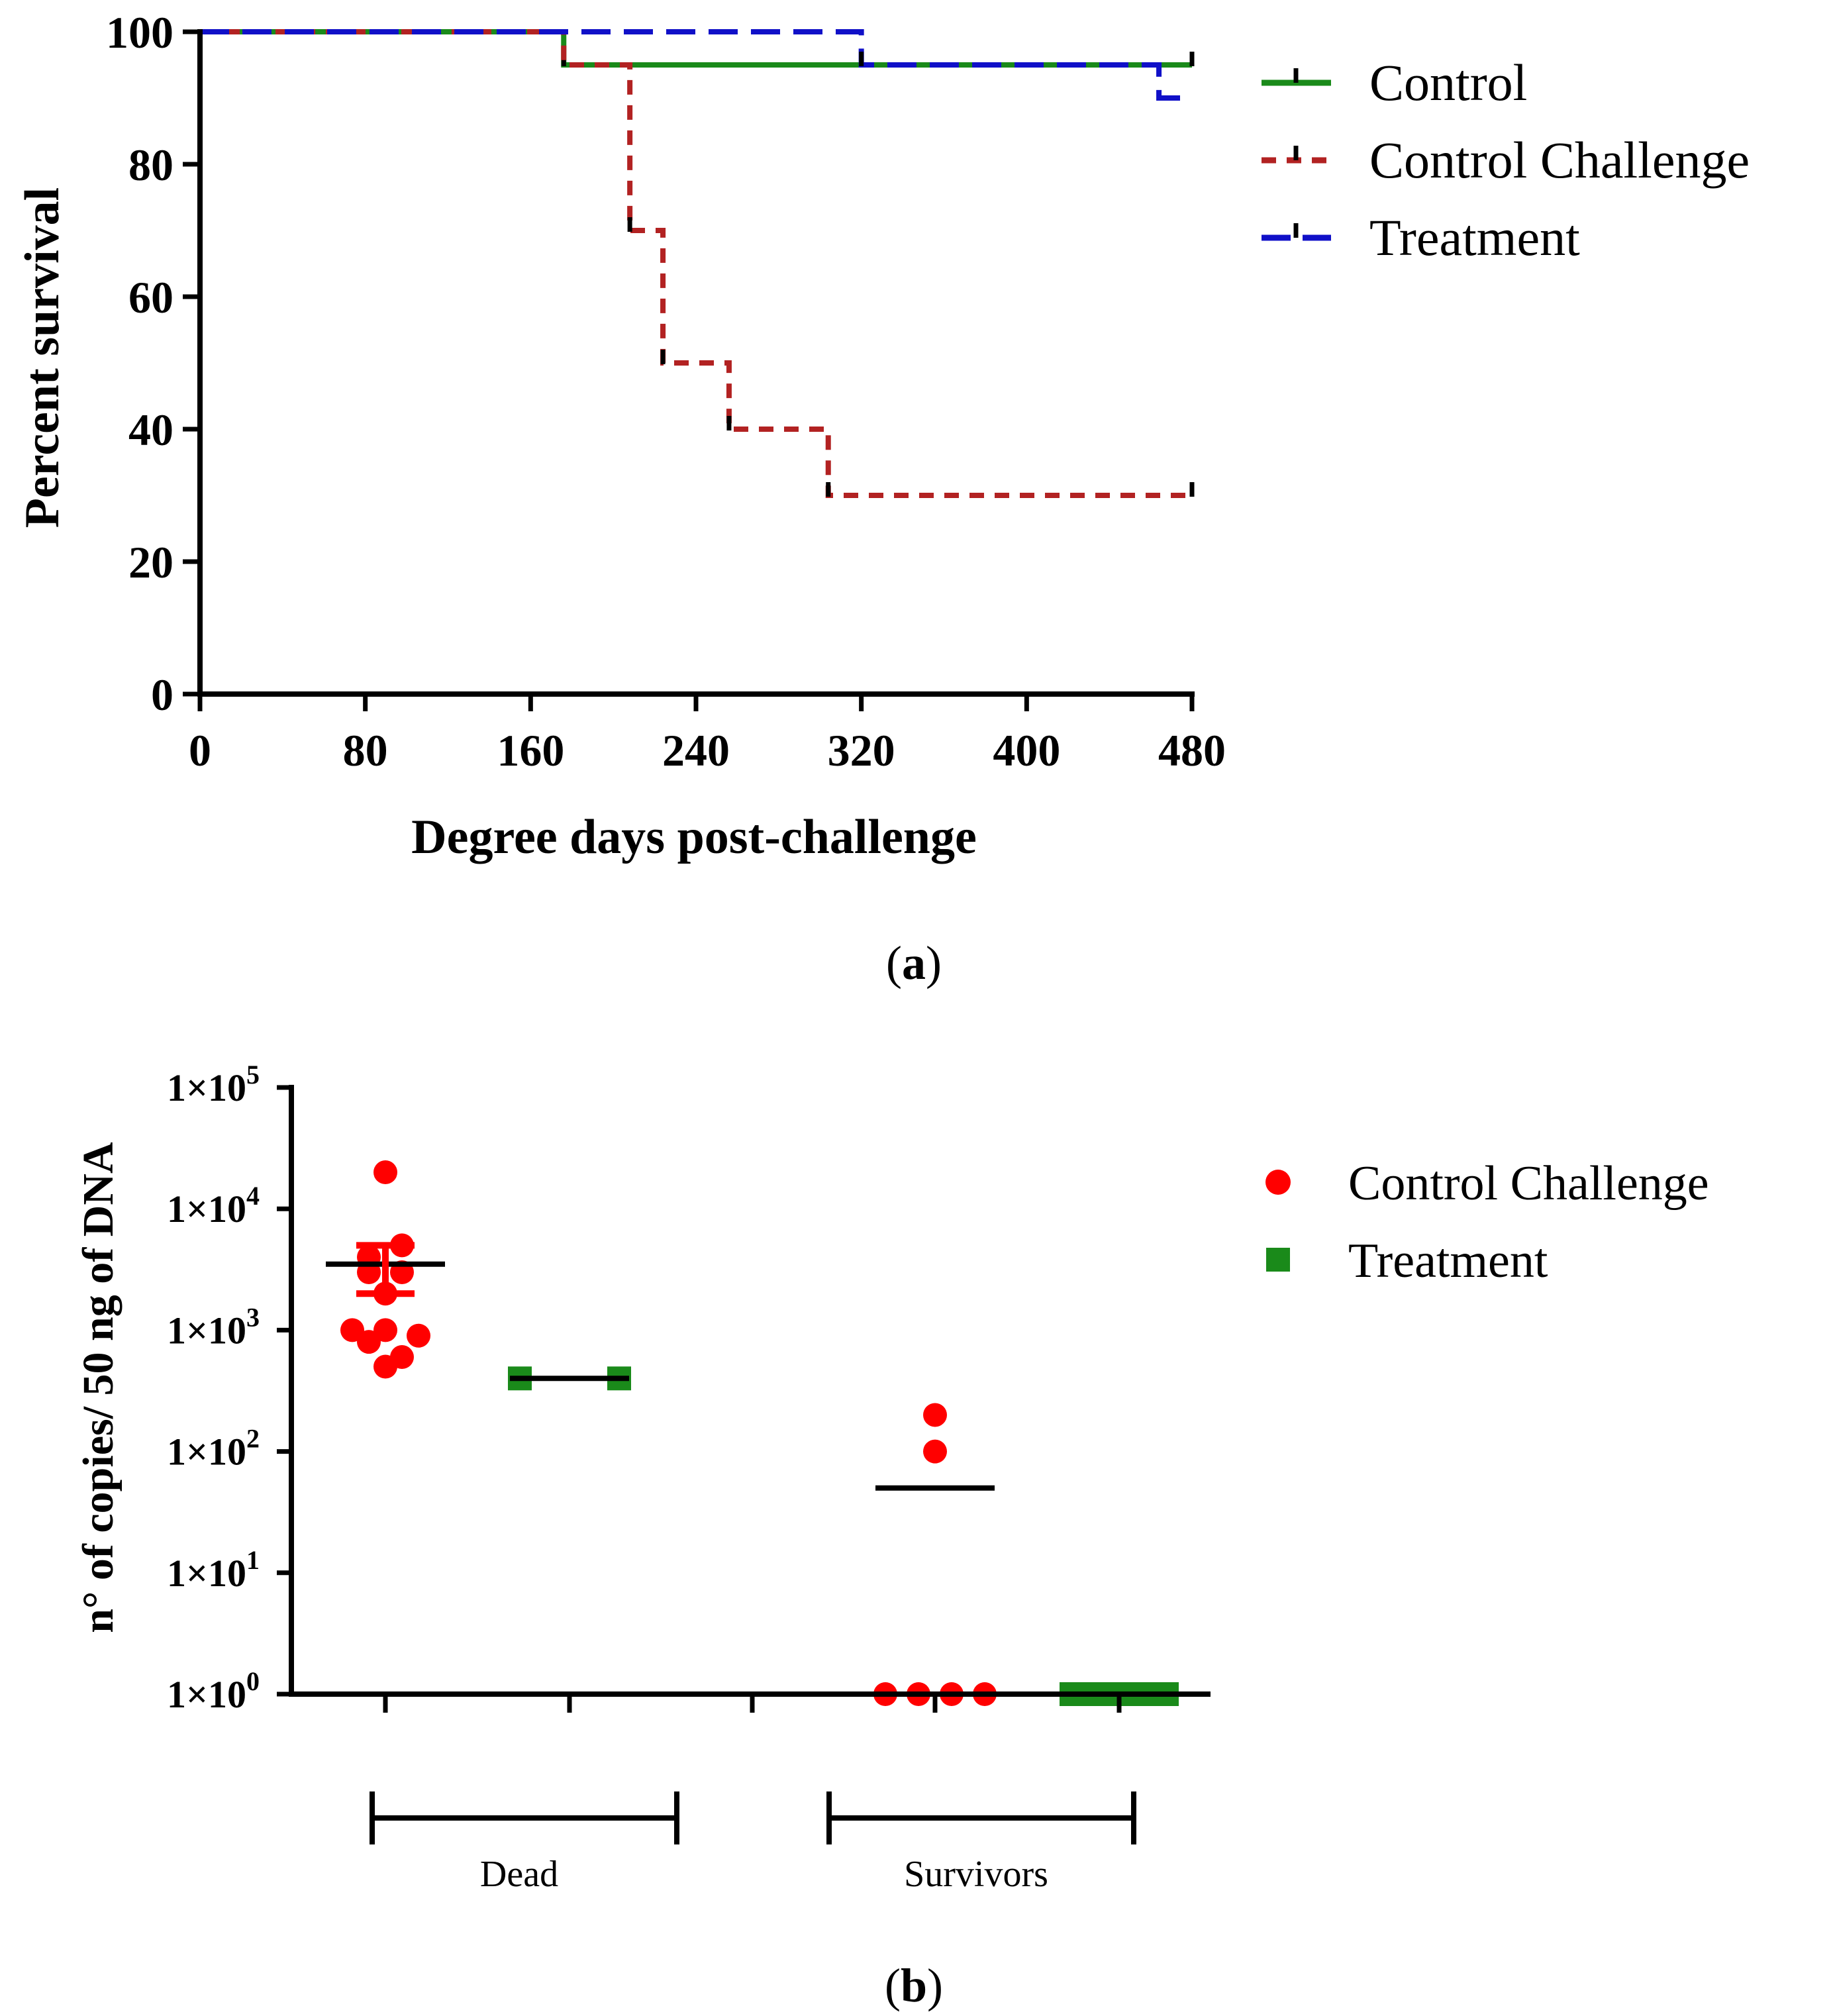 The image size is (1833, 2016). Describe the element at coordinates (253, 1074) in the screenshot. I see `copies-y-tick-exponent: 5` at that location.